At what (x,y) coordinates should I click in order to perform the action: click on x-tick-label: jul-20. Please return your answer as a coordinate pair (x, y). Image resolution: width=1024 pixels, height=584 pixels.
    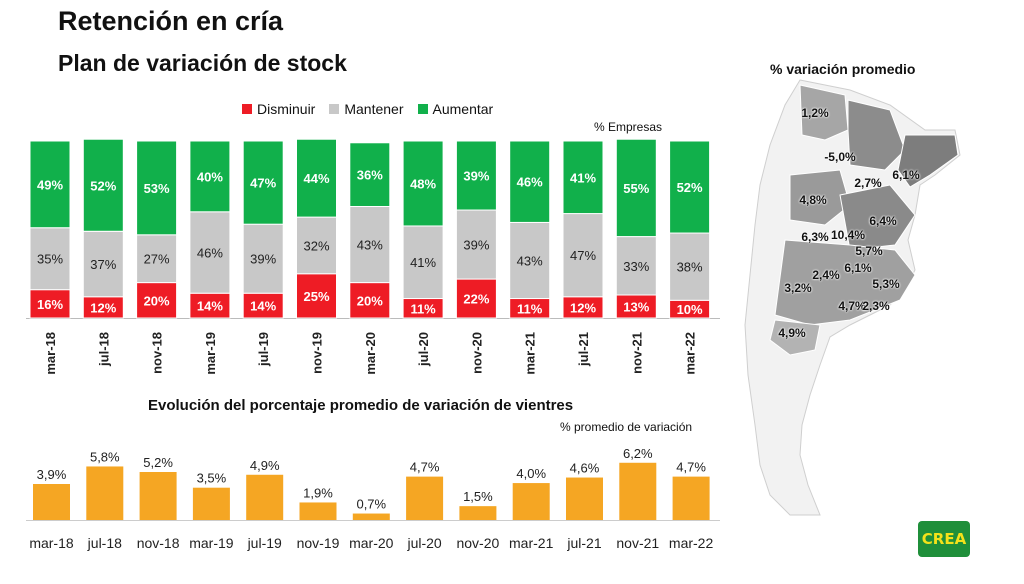
    Looking at the image, I should click on (423, 543).